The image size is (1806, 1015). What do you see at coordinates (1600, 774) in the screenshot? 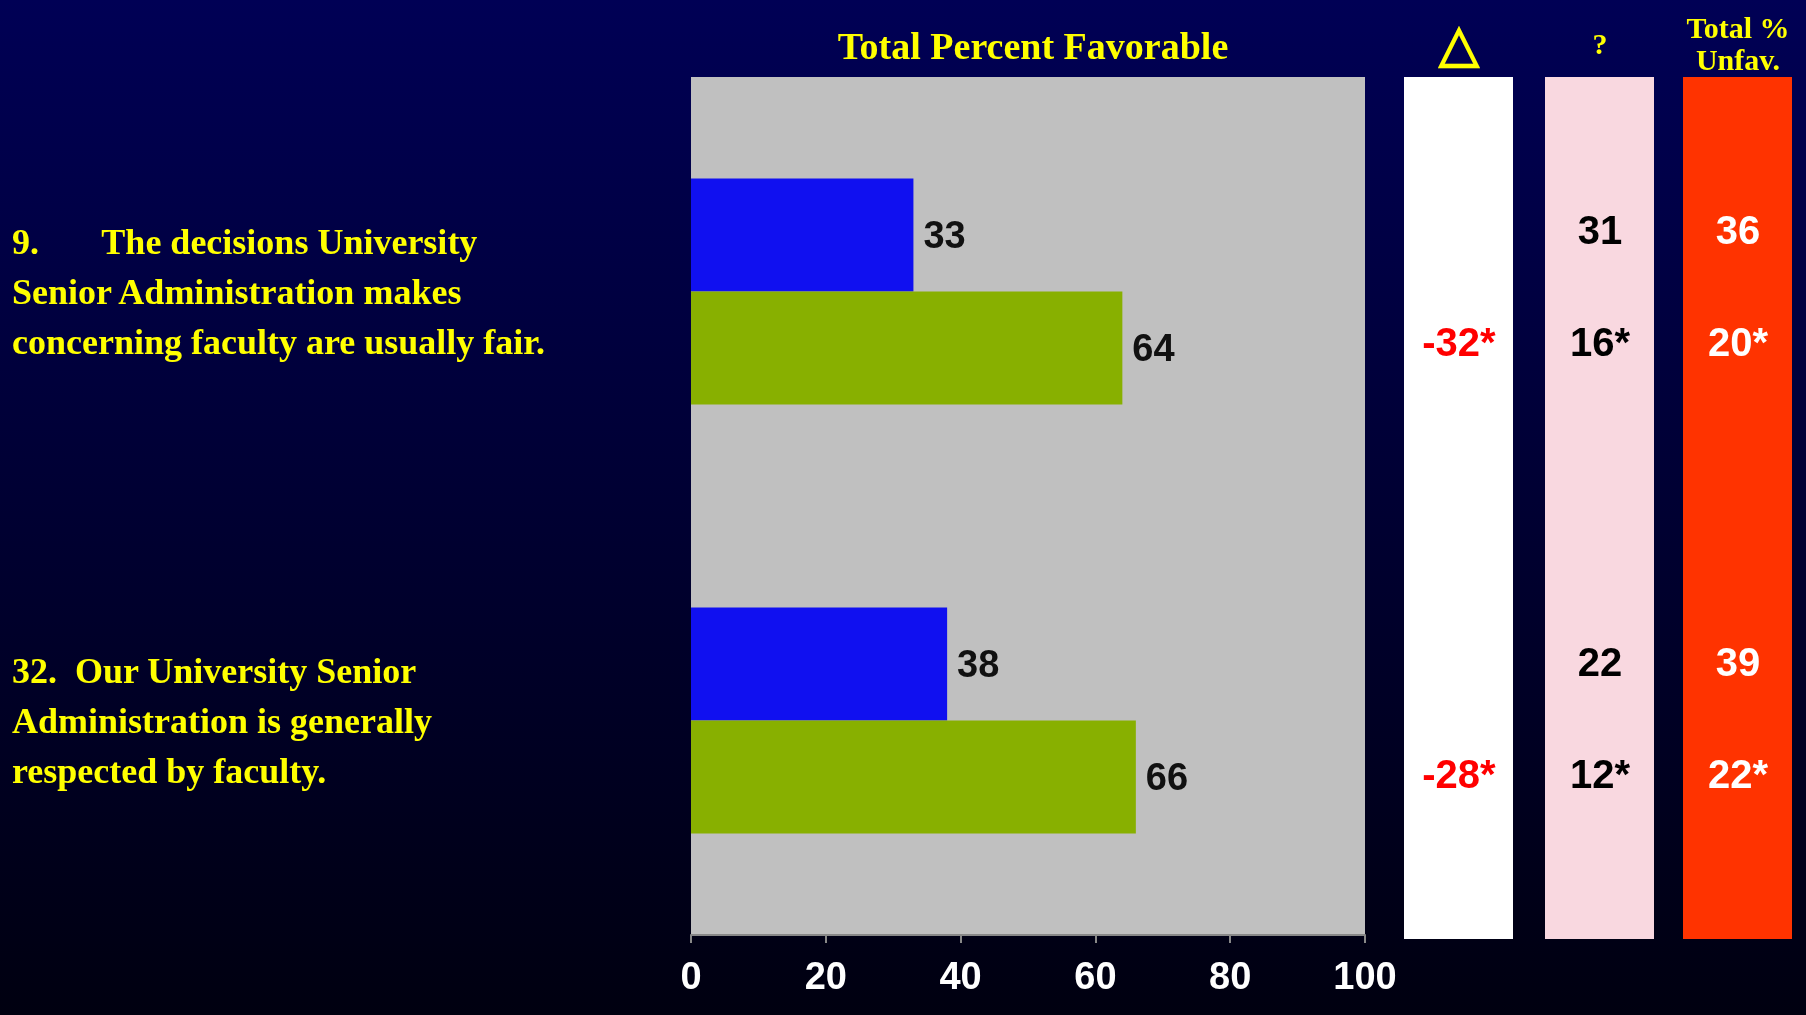
I see `text: 12*` at bounding box center [1600, 774].